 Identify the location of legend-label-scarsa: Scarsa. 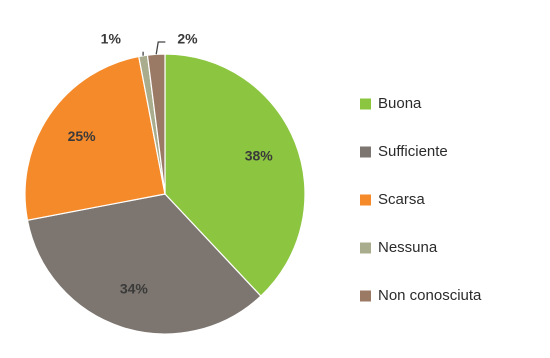
(401, 199).